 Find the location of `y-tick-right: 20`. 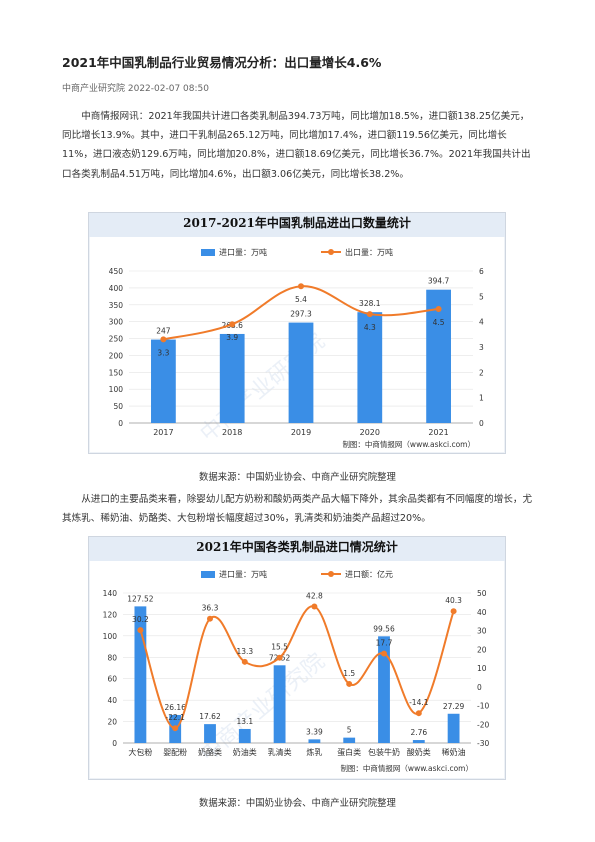

y-tick-right: 20 is located at coordinates (482, 649).